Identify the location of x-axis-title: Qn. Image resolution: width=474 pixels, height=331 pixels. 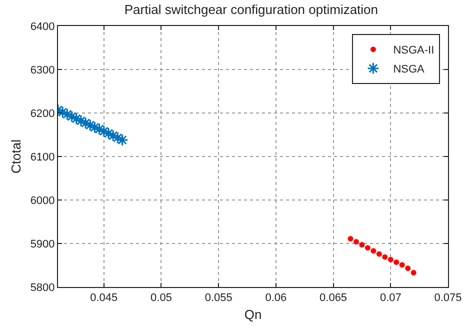
(253, 314).